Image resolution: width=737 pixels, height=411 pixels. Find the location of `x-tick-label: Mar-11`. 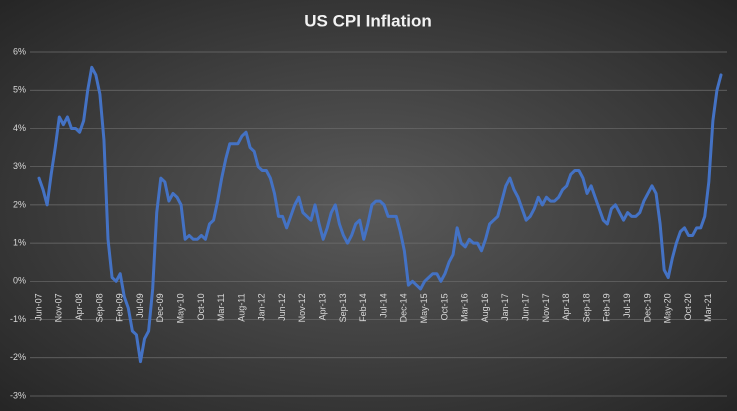

x-tick-label: Mar-11 is located at coordinates (221, 307).